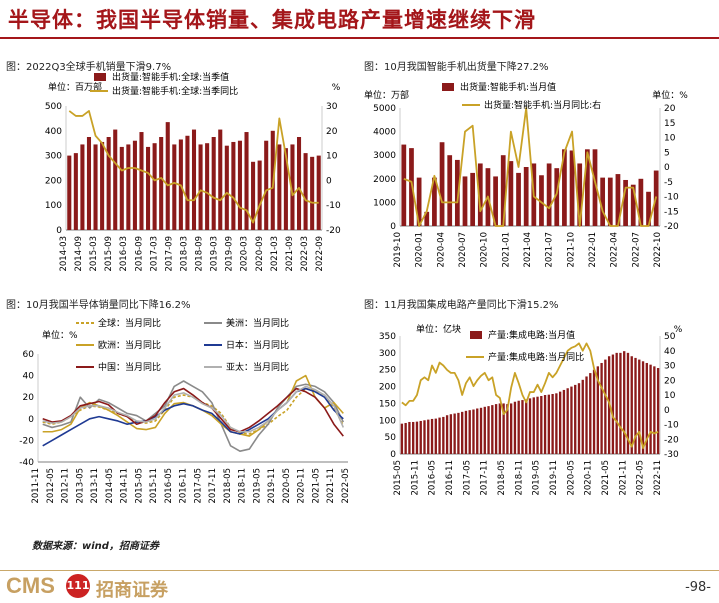  I want to click on y2-tick-label: -30, so click(671, 455).